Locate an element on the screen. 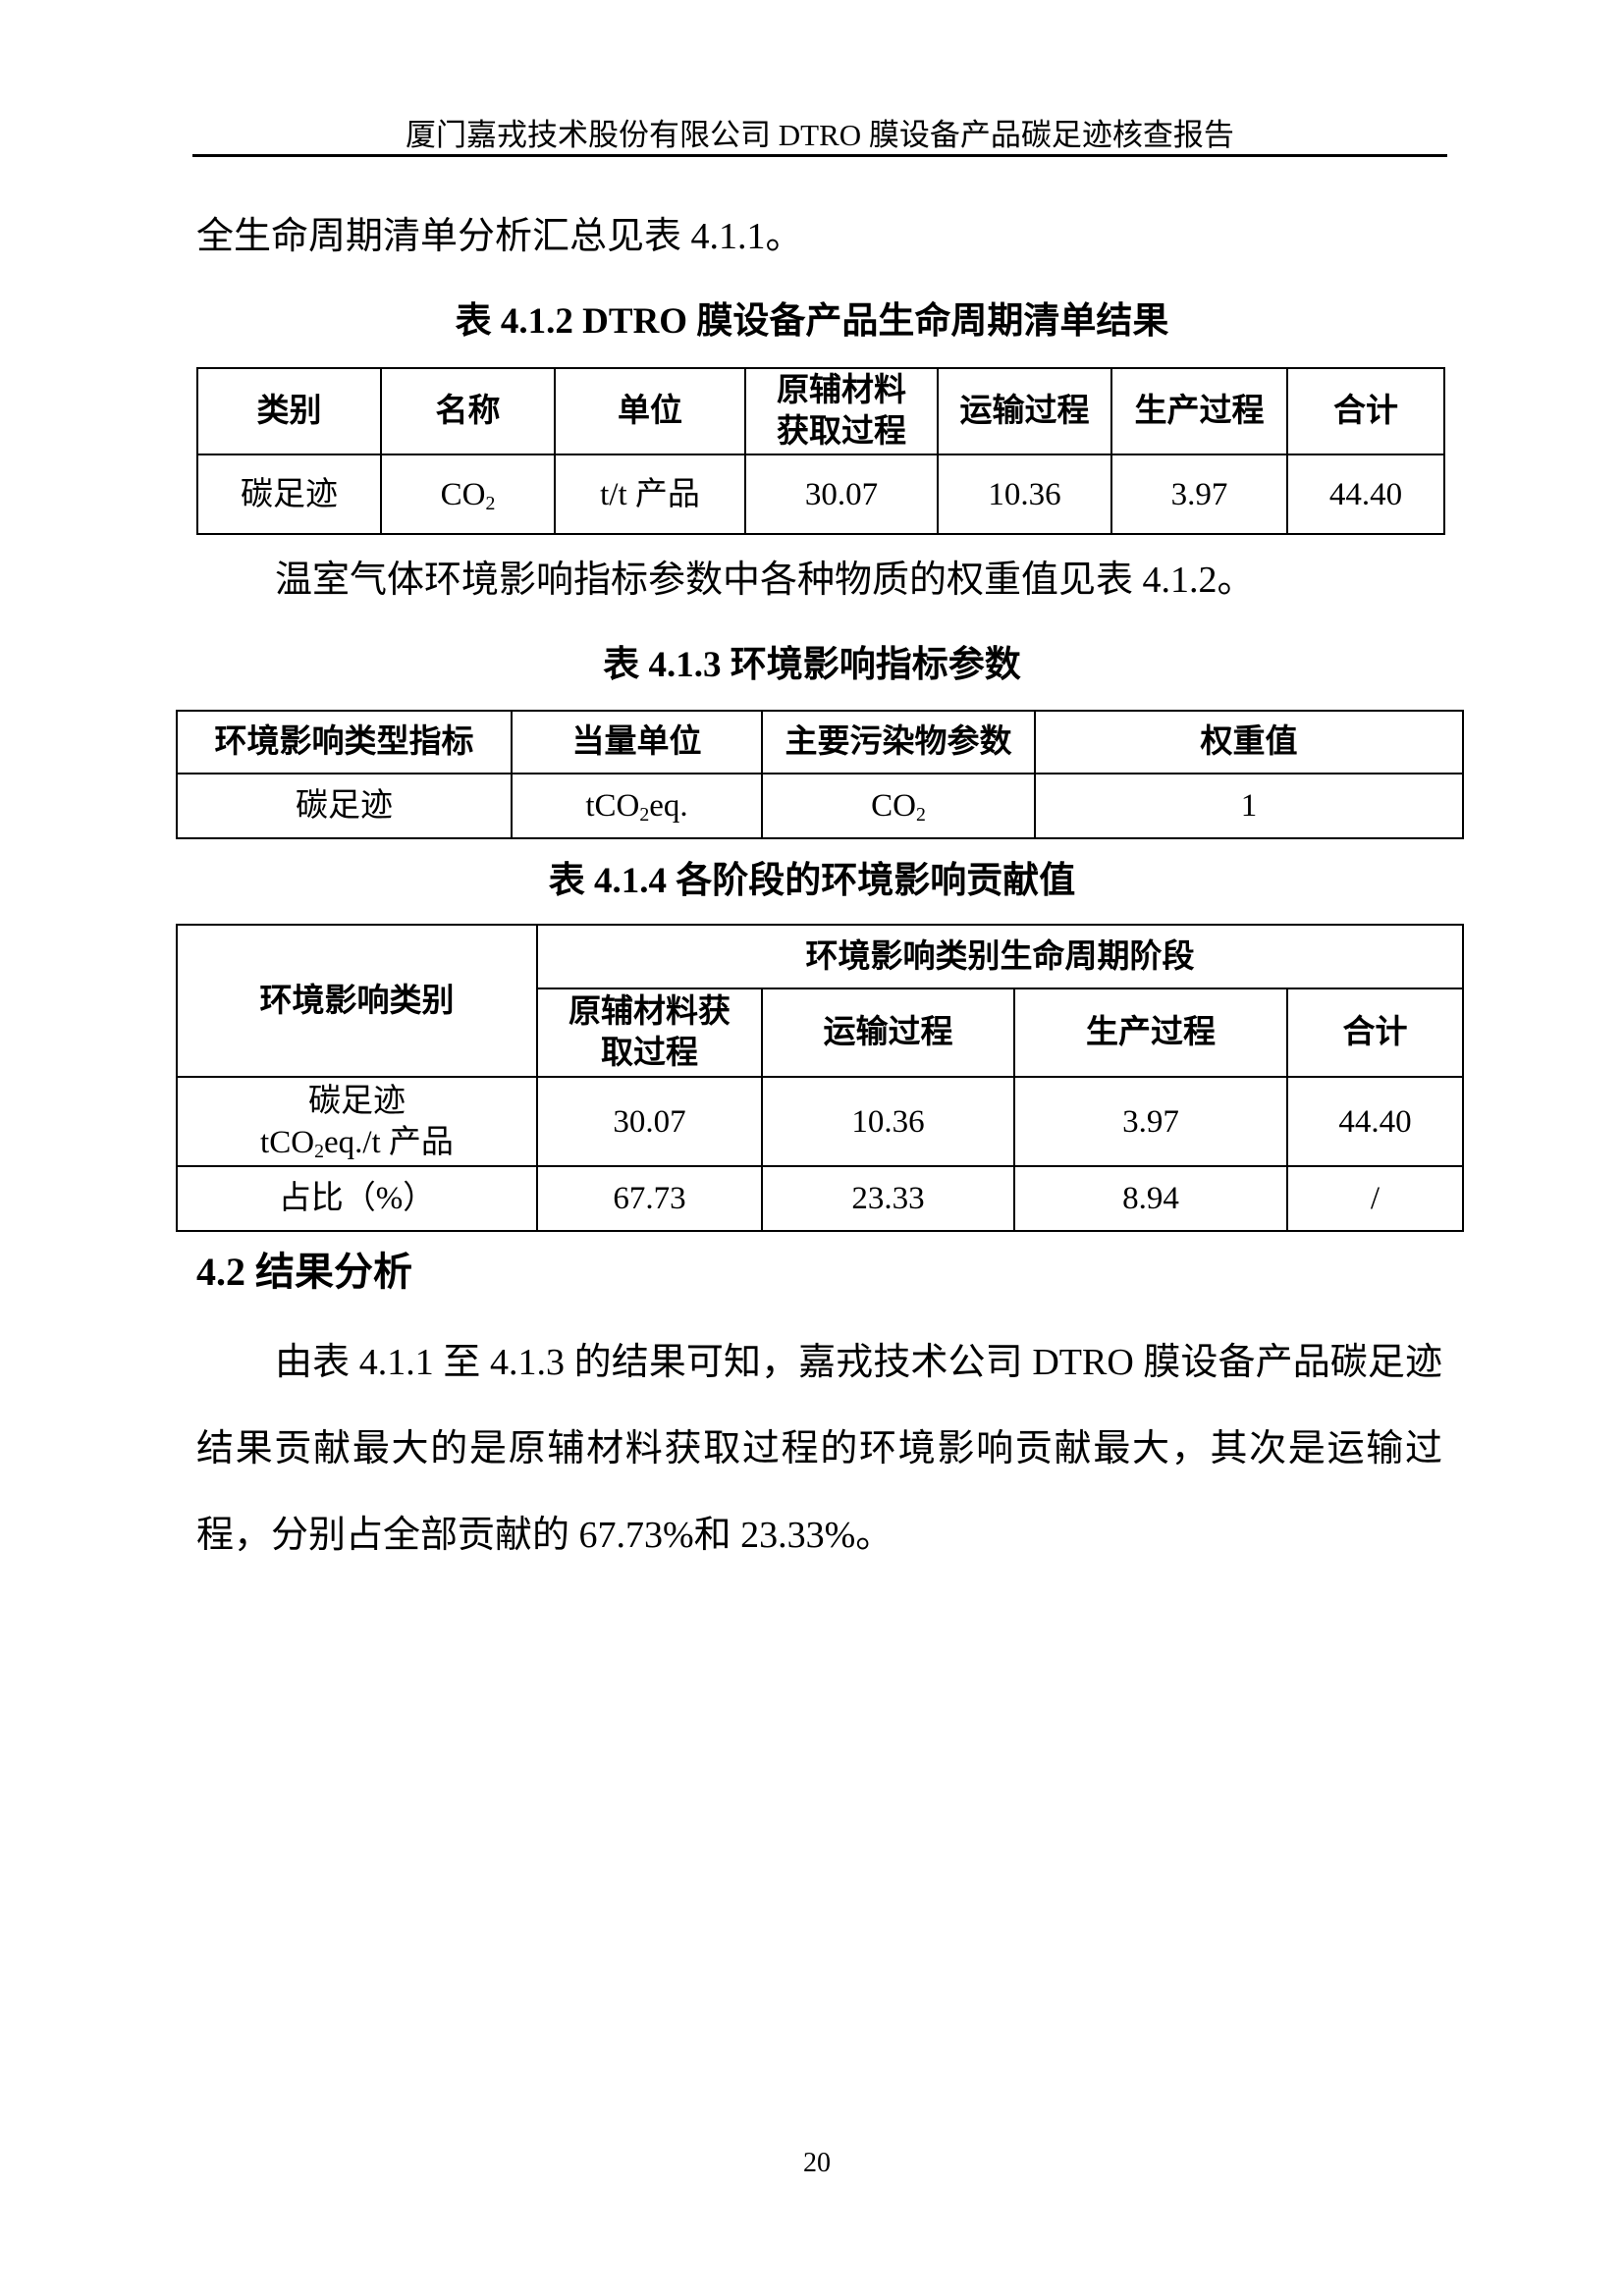 The width and height of the screenshot is (1624, 2296). table-412-caption: 表 4.1.2 DTRO 膜设备产品生命周期清单结果 is located at coordinates (812, 321).